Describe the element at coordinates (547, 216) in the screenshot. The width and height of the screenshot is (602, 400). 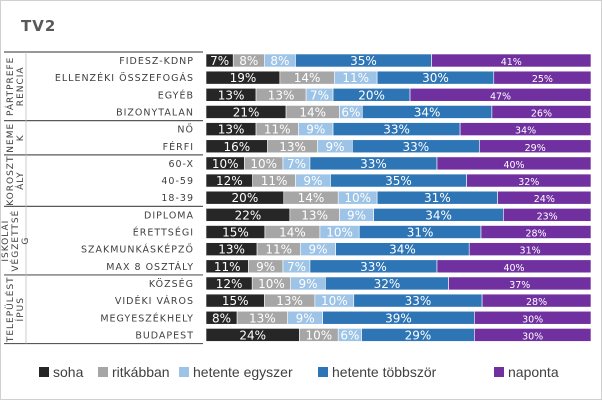
I see `data-label: 23%` at that location.